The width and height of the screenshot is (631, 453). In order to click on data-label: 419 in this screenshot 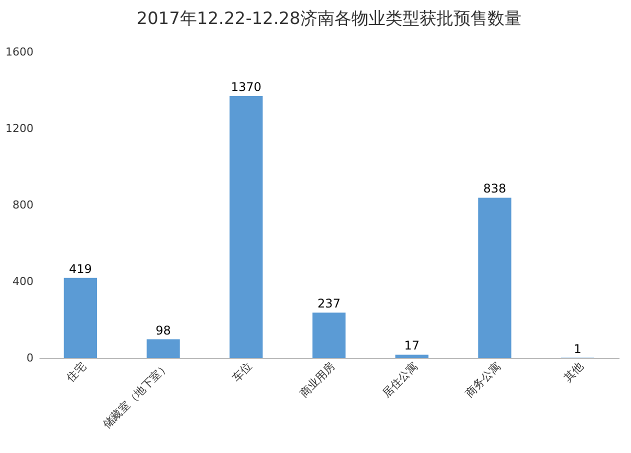, I will do `click(80, 269)`.